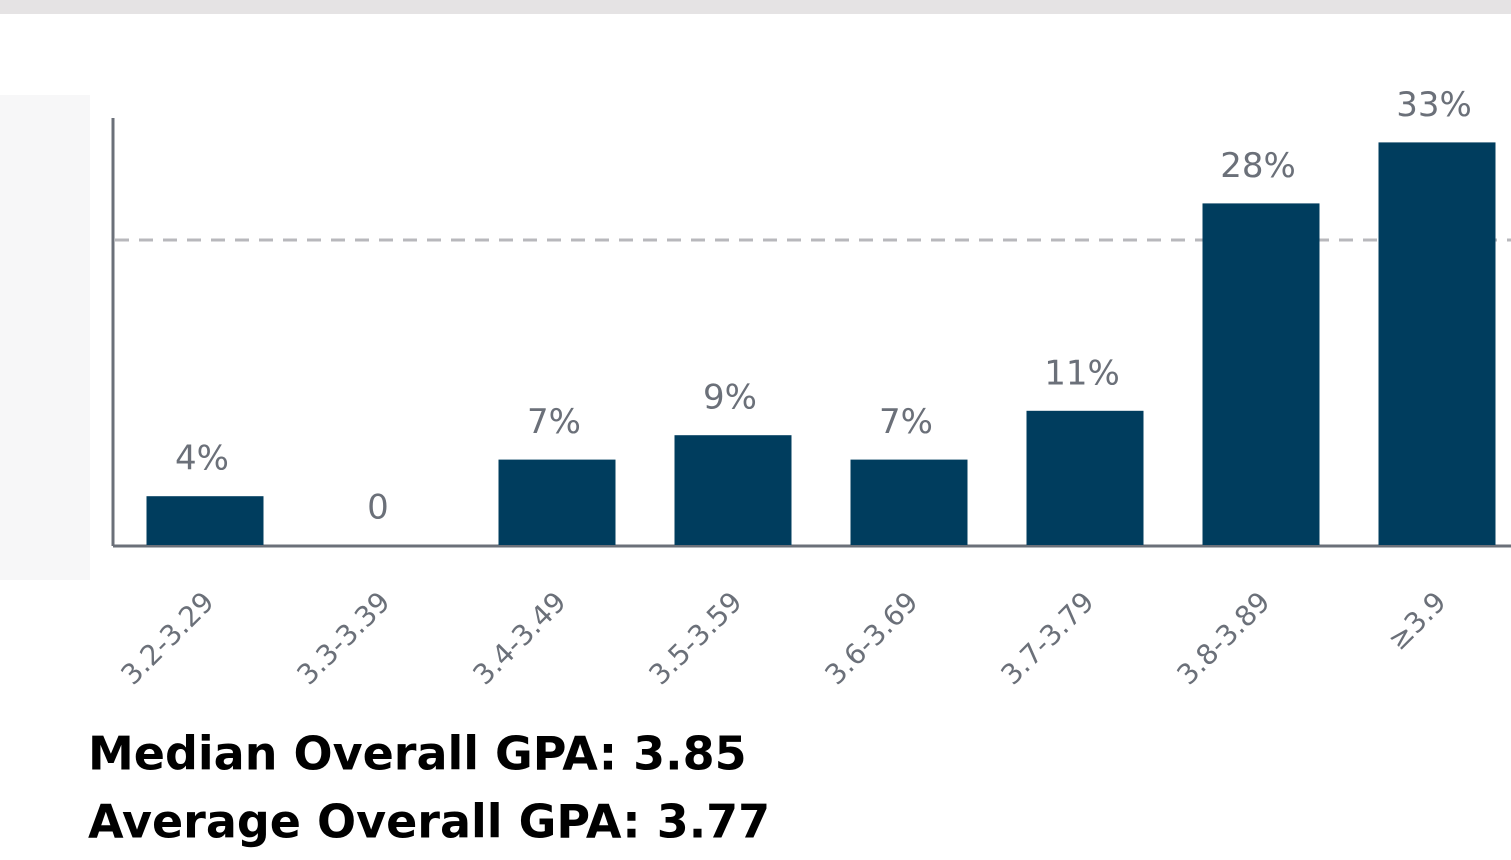 The width and height of the screenshot is (1511, 860). What do you see at coordinates (45, 337) in the screenshot?
I see `side-panel` at bounding box center [45, 337].